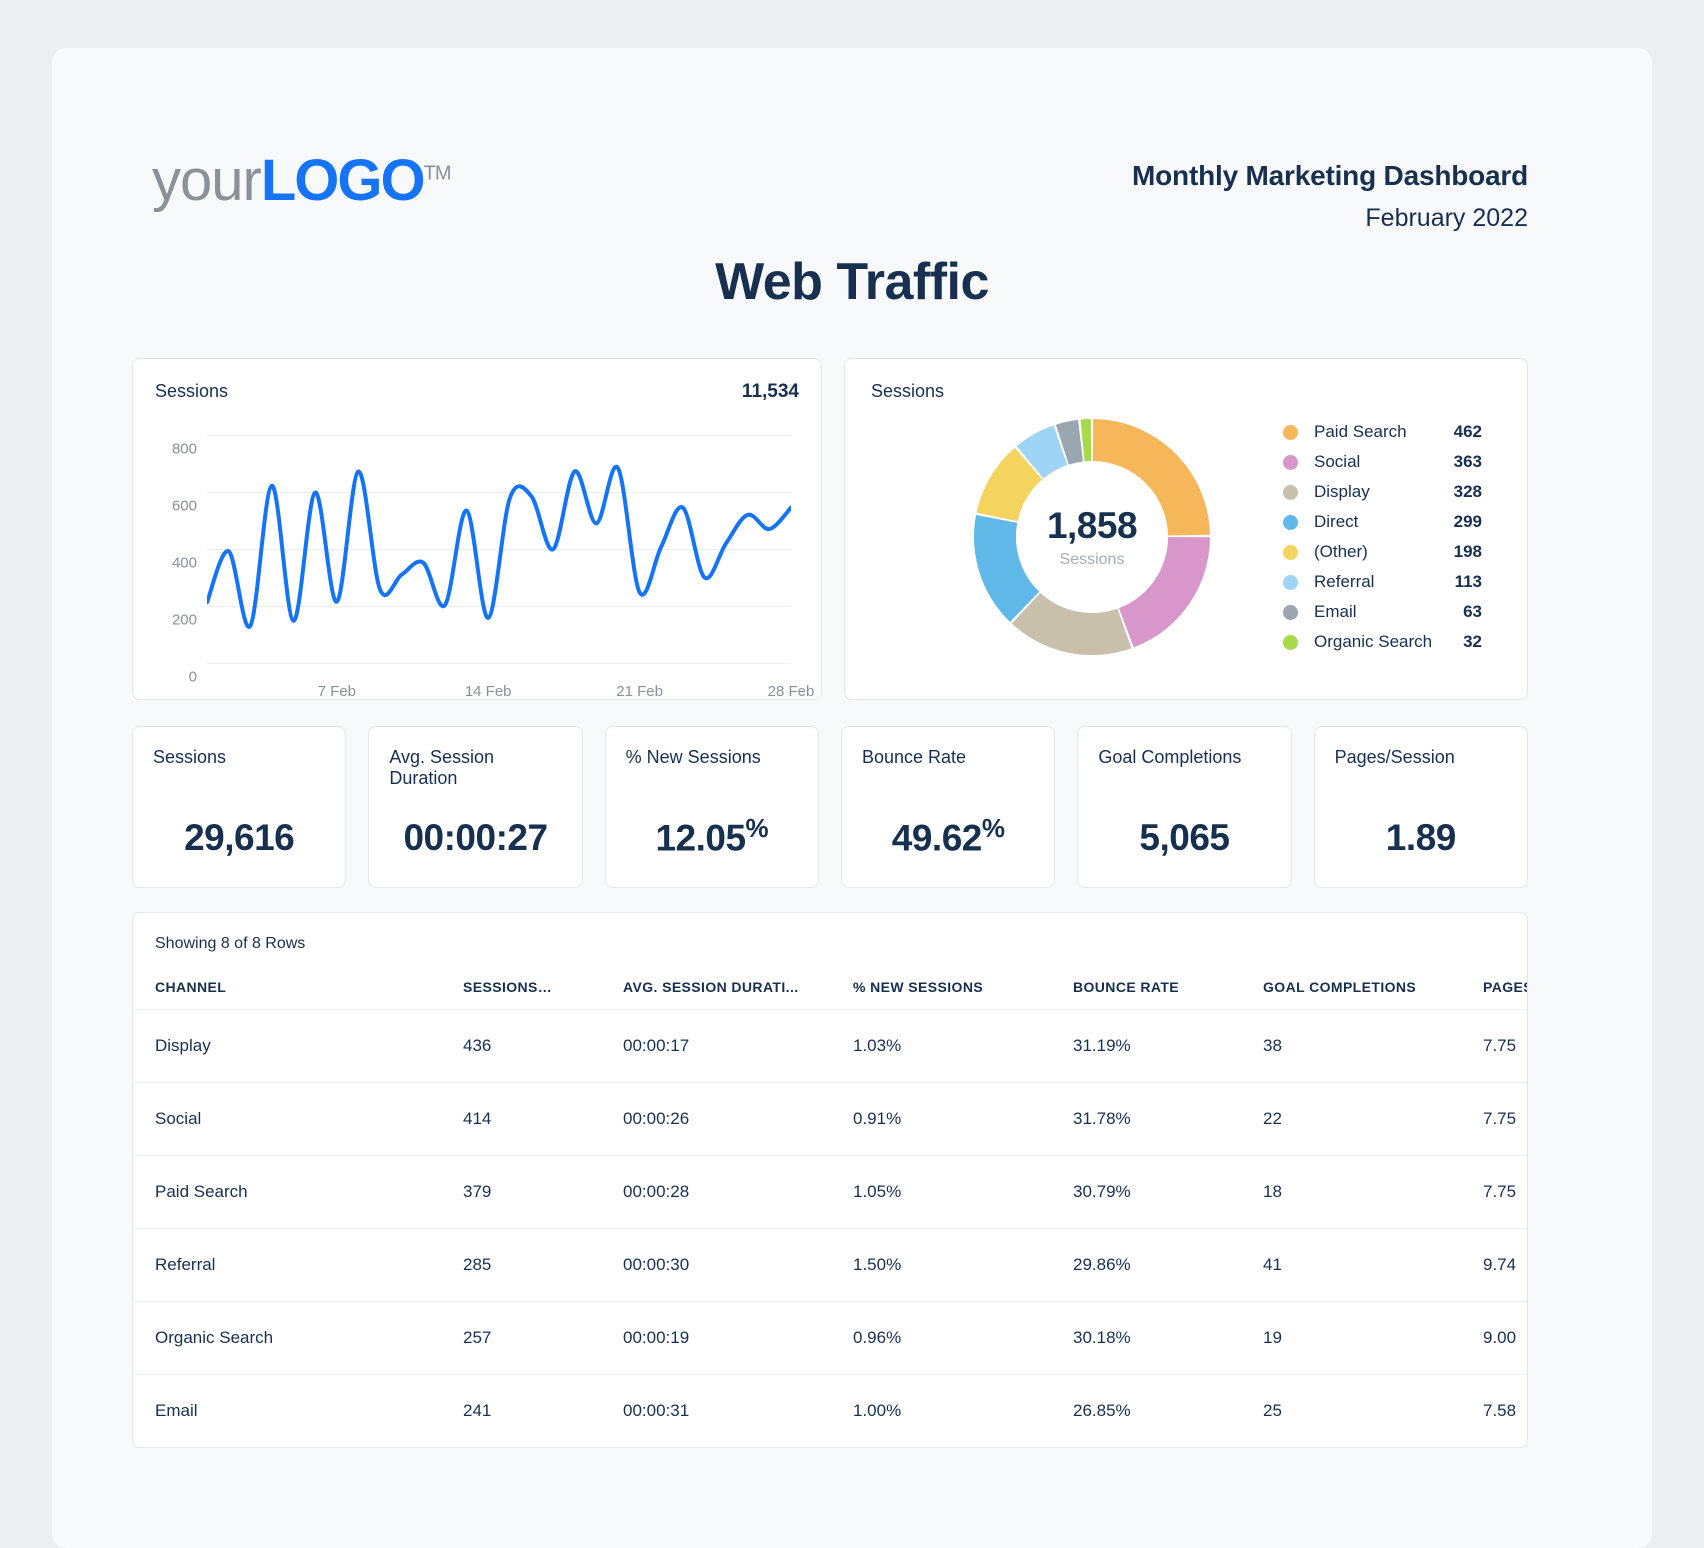 This screenshot has width=1704, height=1548. What do you see at coordinates (738, 1046) in the screenshot?
I see `table-cell: 00:00:17` at bounding box center [738, 1046].